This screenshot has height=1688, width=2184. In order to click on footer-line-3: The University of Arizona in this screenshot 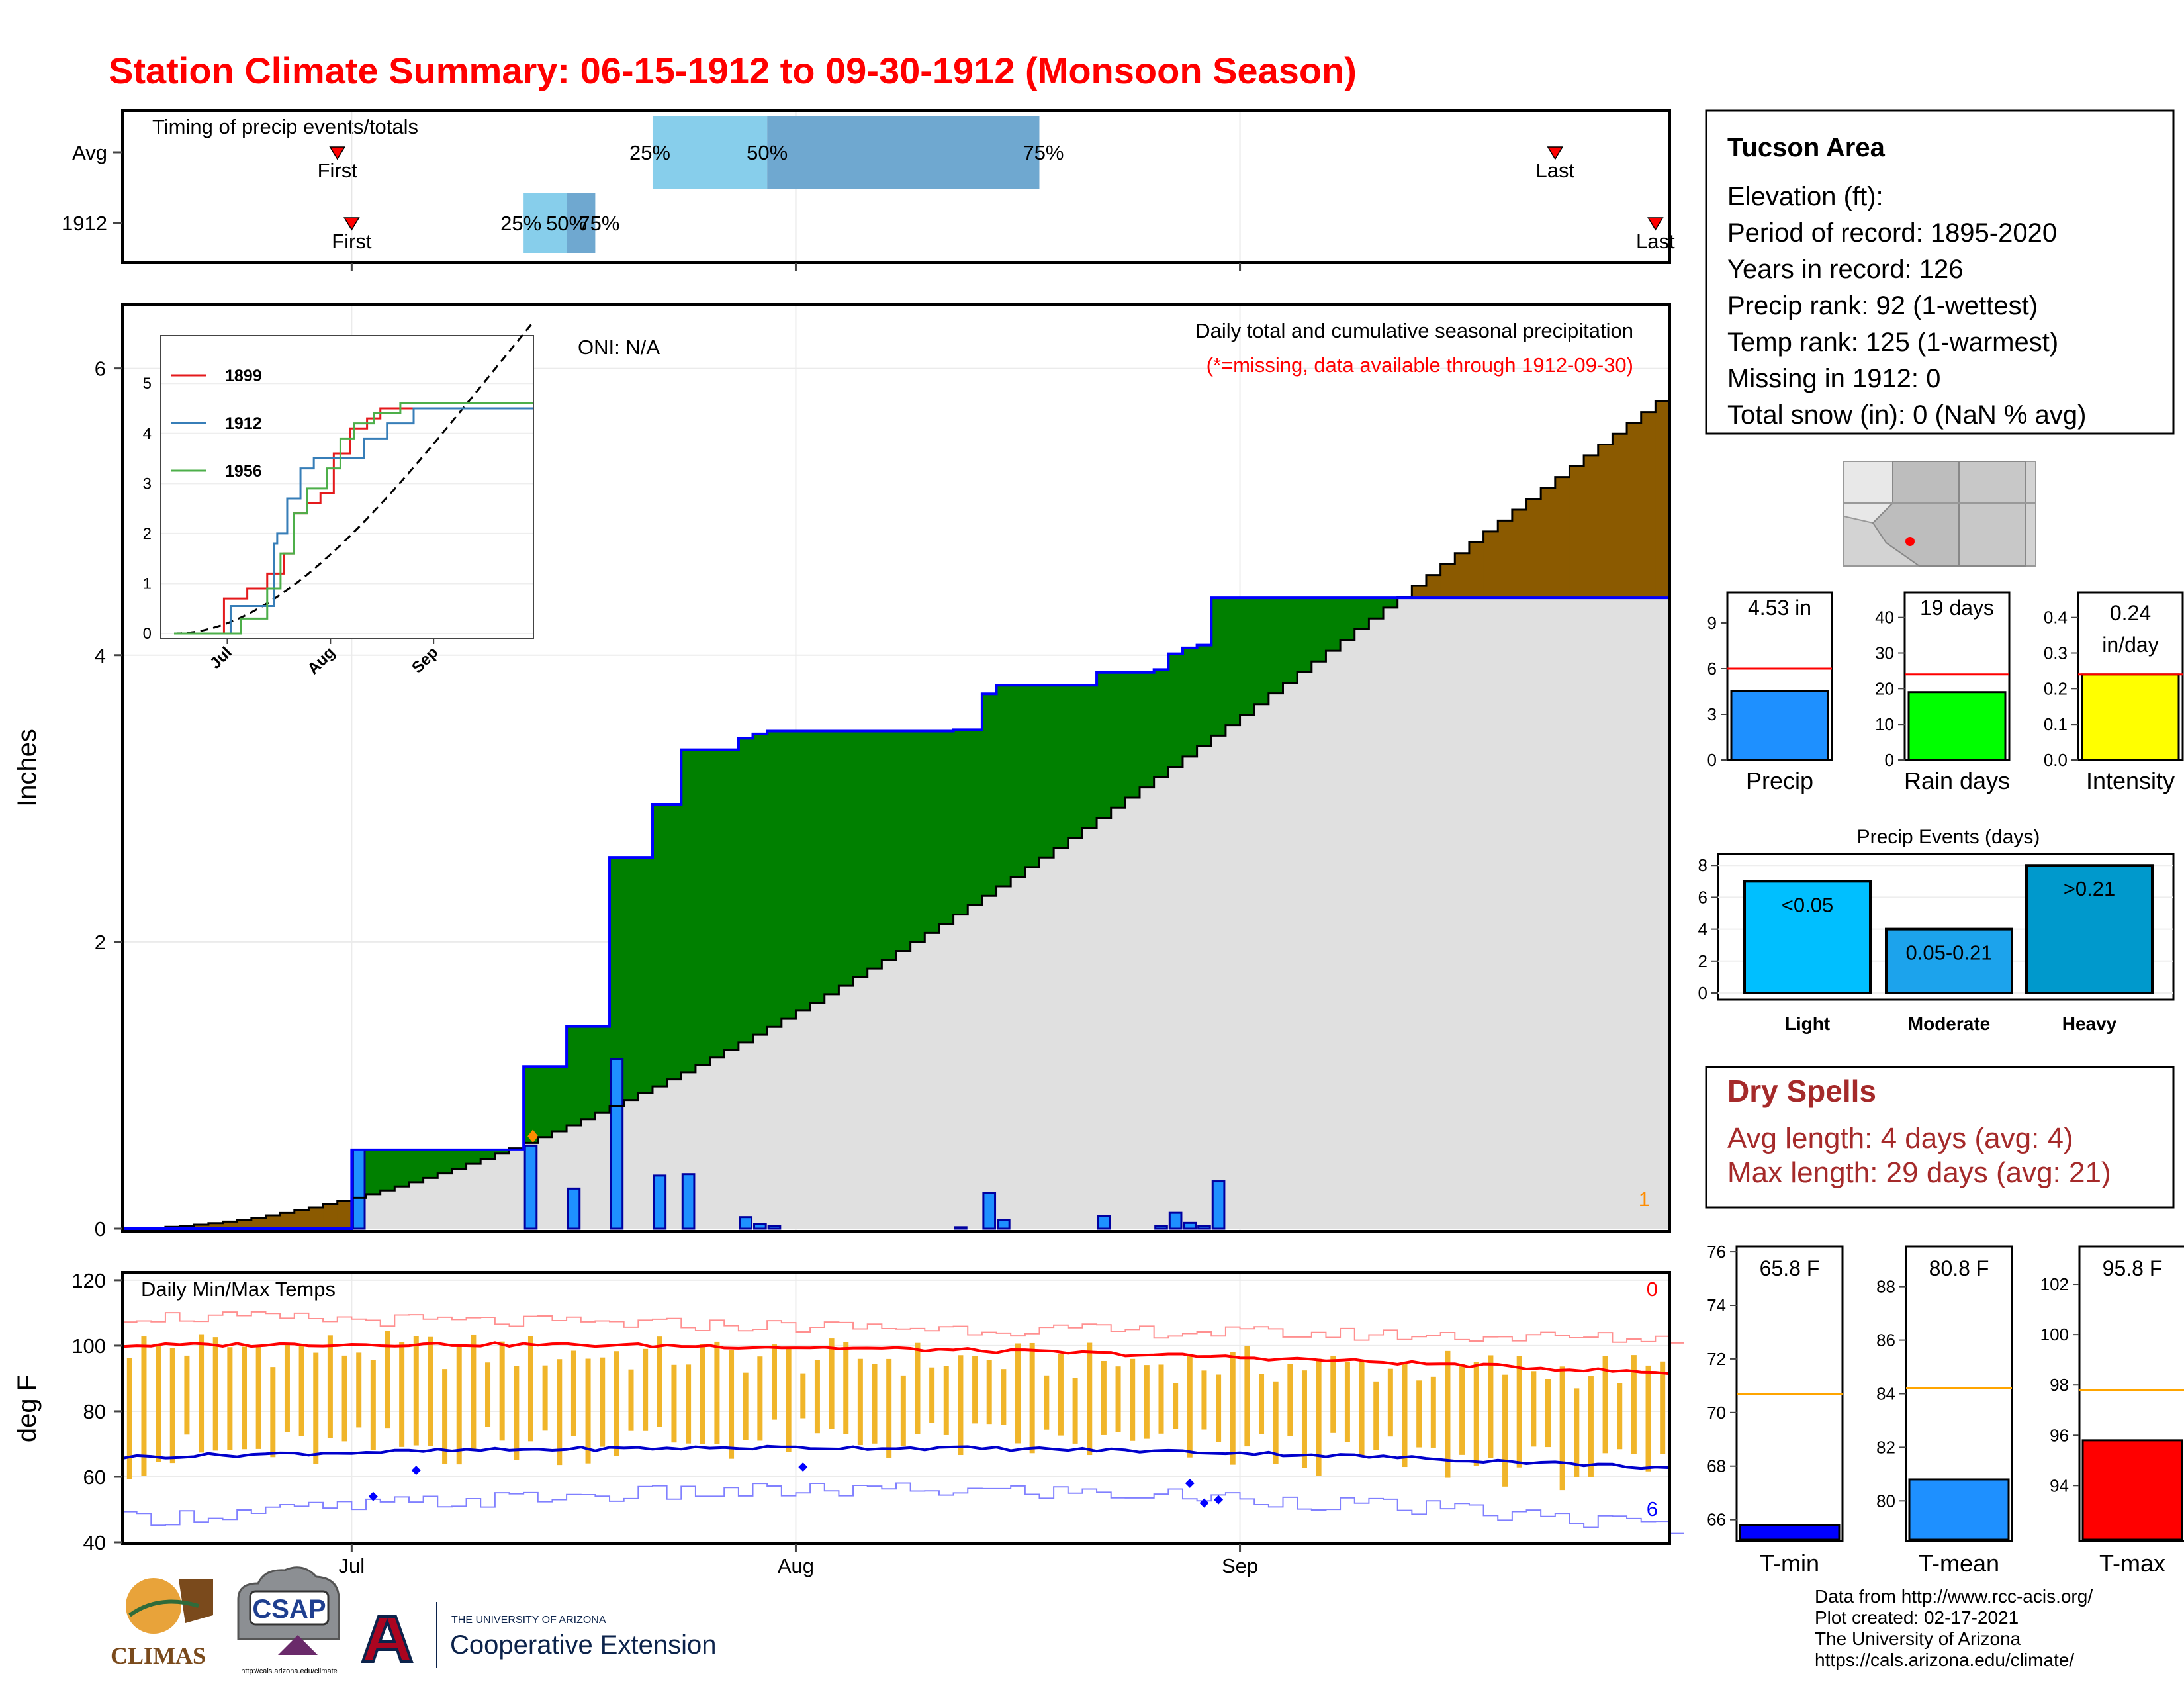, I will do `click(1918, 1638)`.